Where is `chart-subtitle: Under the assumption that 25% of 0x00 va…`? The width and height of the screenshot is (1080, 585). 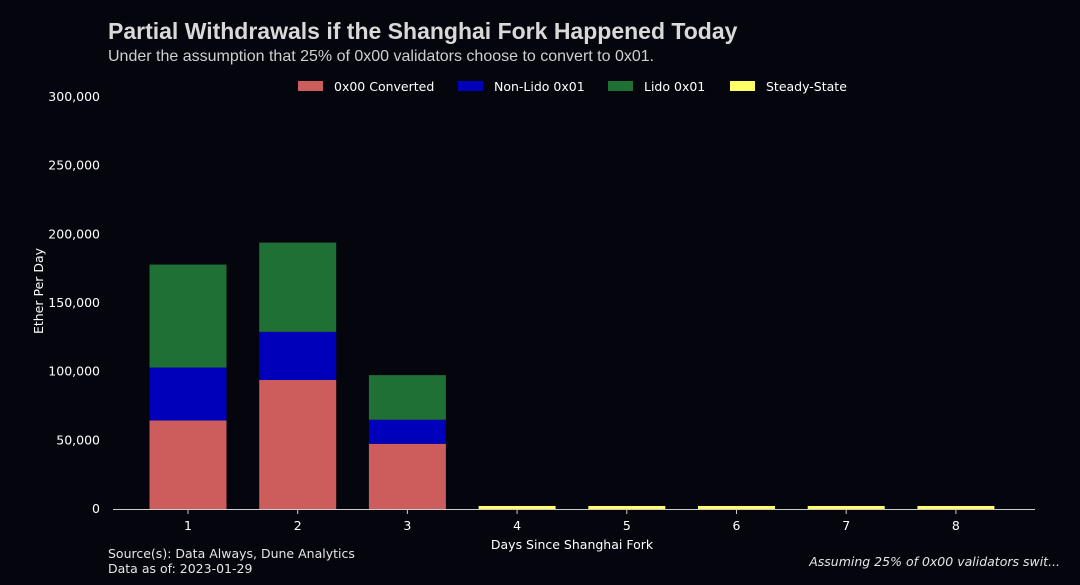
chart-subtitle: Under the assumption that 25% of 0x00 va… is located at coordinates (381, 56).